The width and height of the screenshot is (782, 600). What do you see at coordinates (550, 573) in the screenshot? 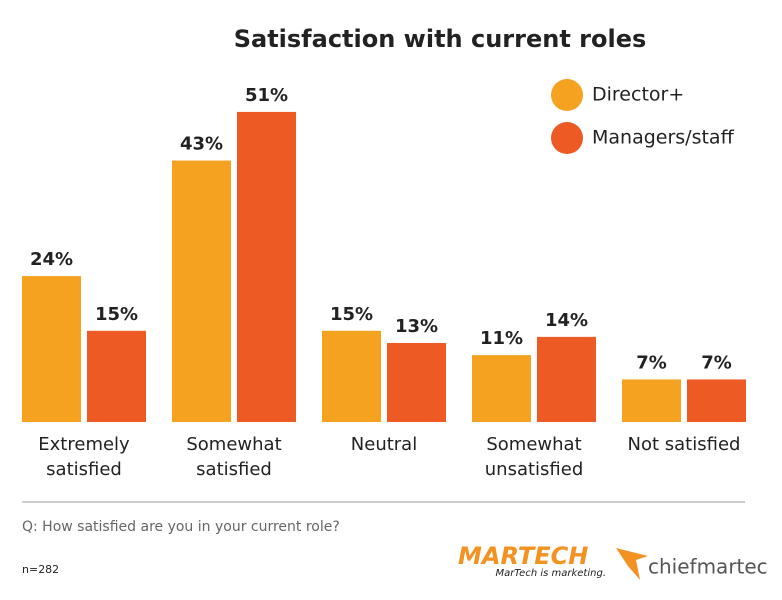
I see `martech-tagline: MarTech is marketing.` at bounding box center [550, 573].